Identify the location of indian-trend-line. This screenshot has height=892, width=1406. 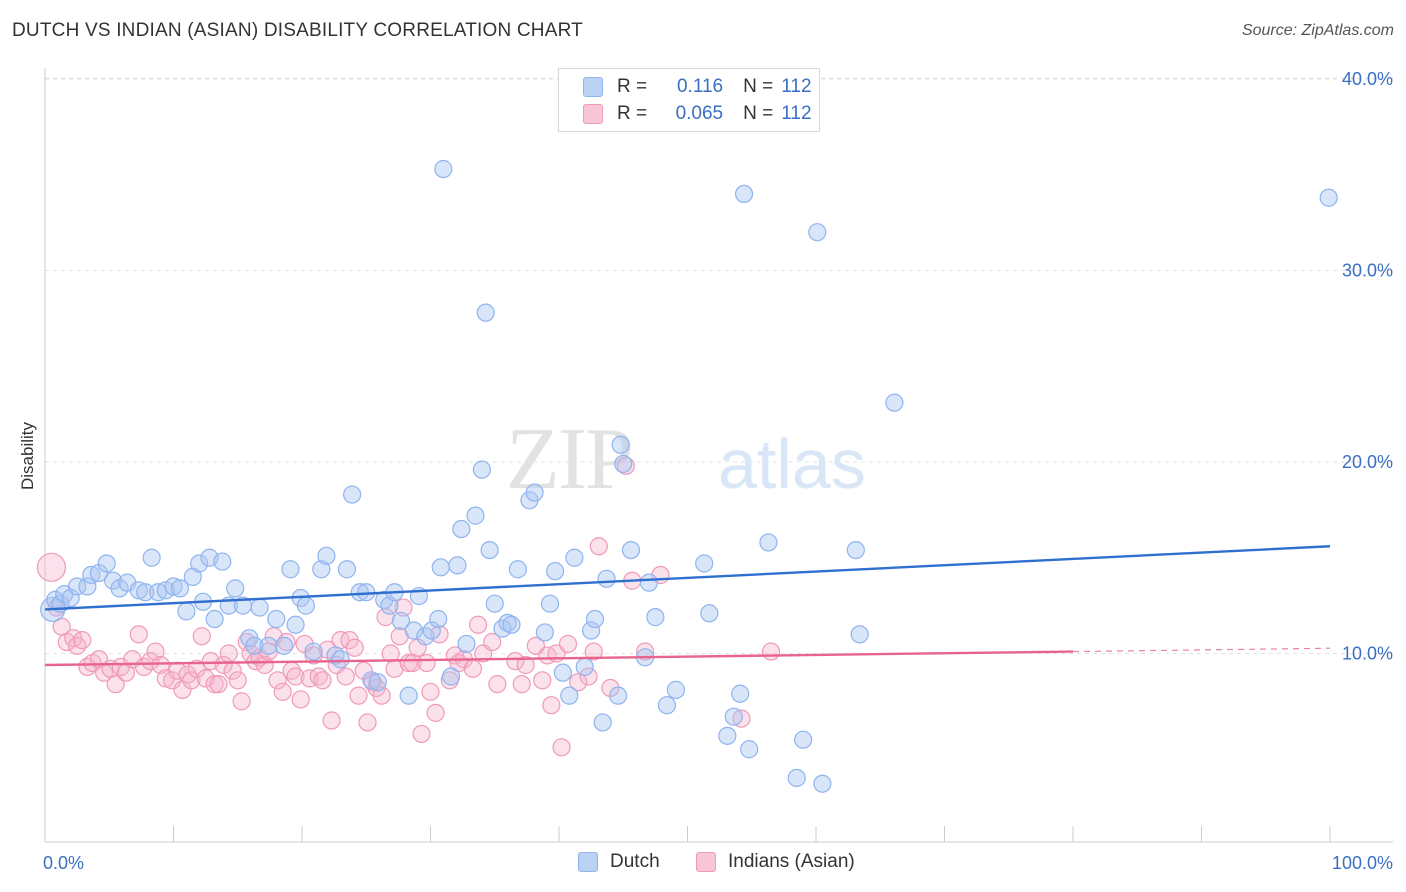
(559, 658).